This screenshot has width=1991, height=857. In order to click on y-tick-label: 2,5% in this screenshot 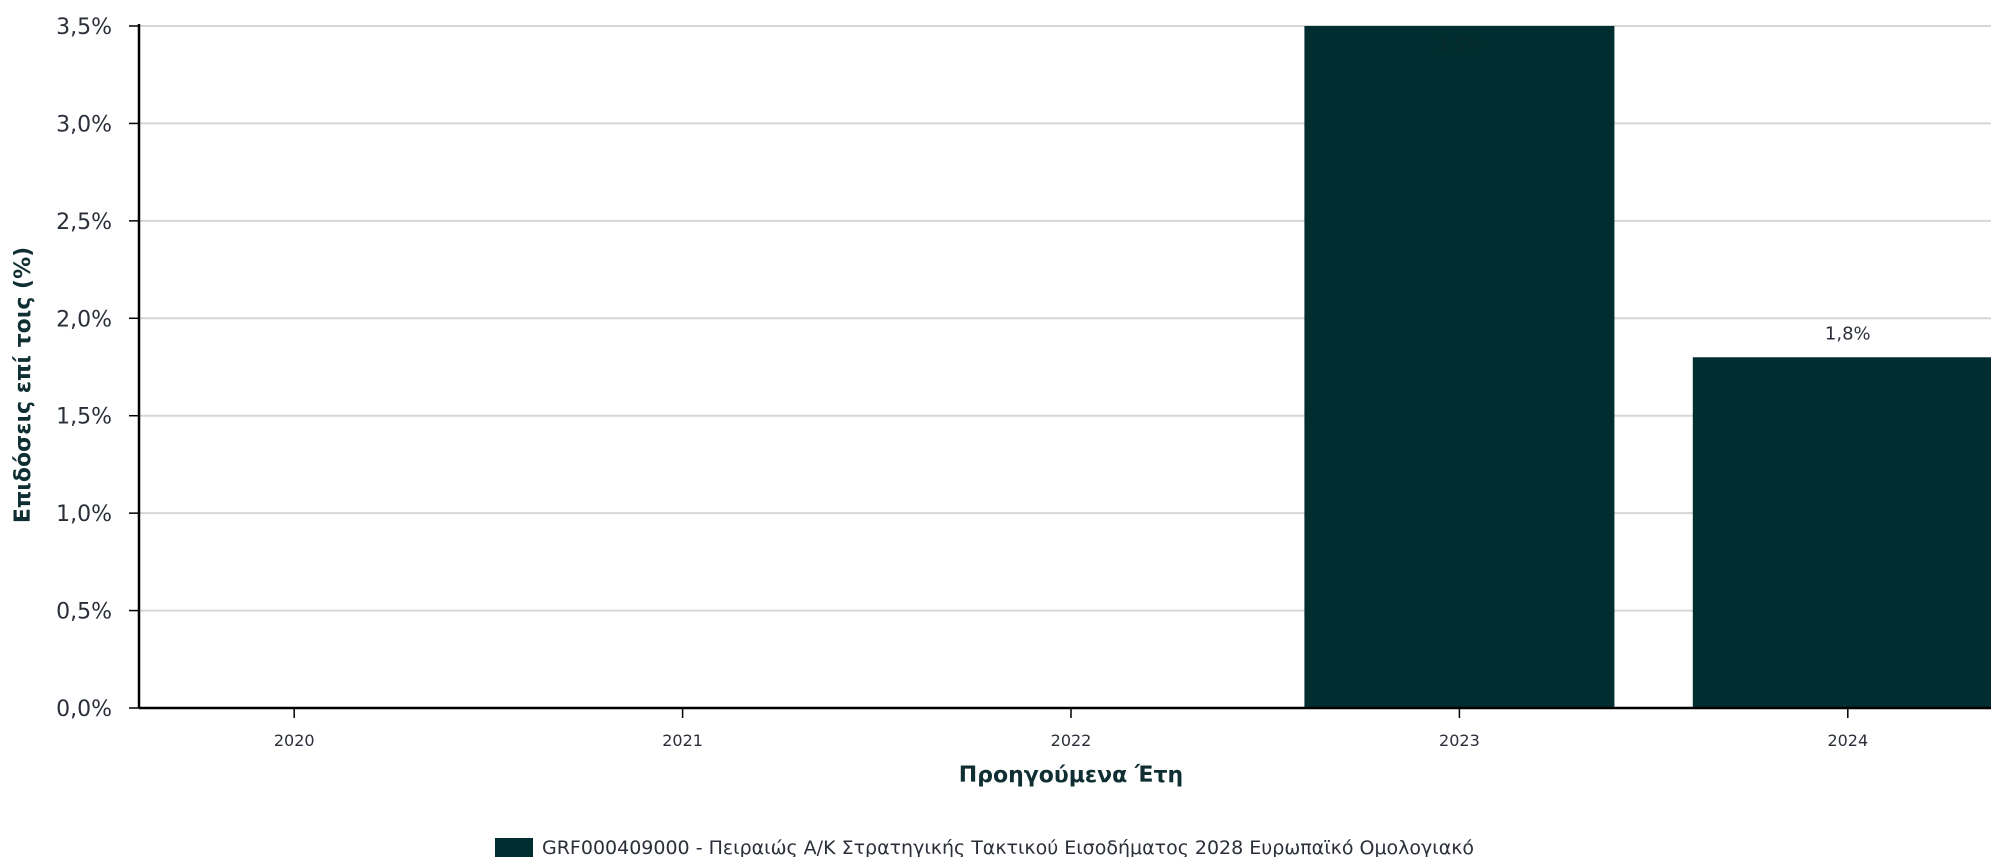, I will do `click(84, 222)`.